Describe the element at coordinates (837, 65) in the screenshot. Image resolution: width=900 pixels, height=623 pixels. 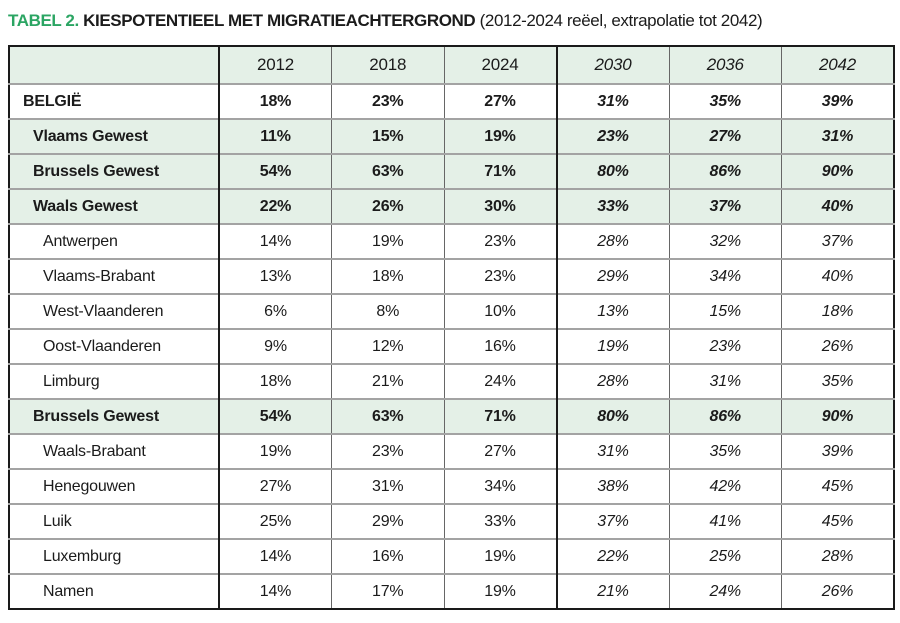
I see `header-cell-year: 2042` at that location.